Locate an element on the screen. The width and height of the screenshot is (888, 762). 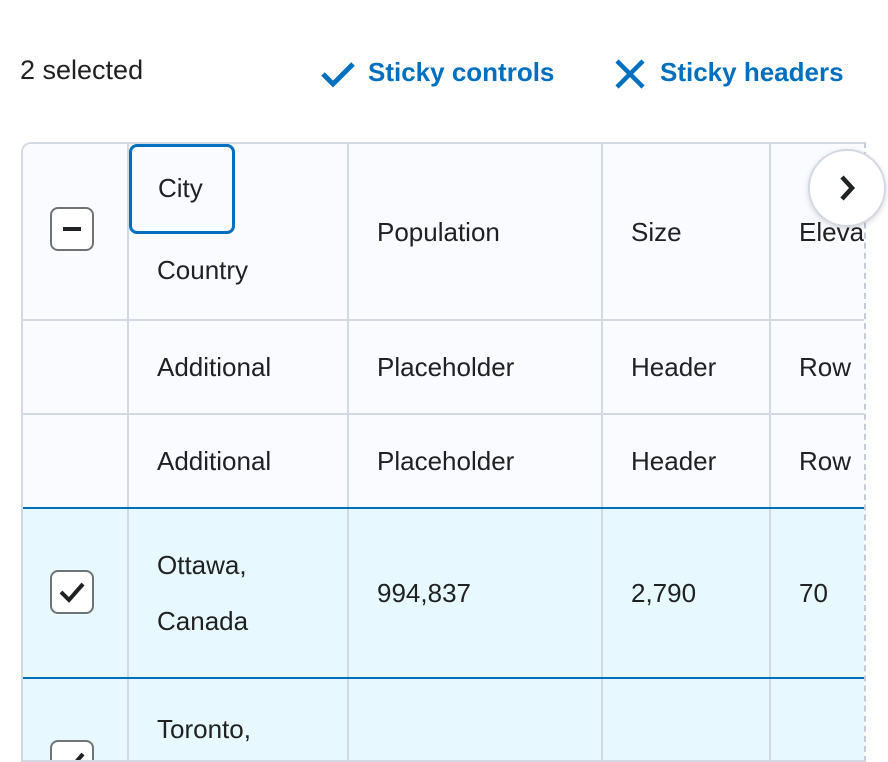
scroll-right-button is located at coordinates (847, 188).